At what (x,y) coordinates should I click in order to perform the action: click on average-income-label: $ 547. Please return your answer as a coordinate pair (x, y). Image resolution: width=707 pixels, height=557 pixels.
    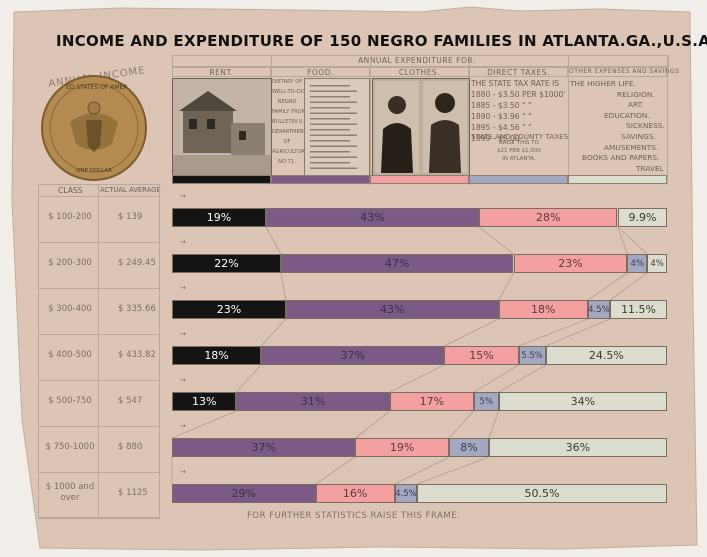
    Looking at the image, I should click on (130, 401).